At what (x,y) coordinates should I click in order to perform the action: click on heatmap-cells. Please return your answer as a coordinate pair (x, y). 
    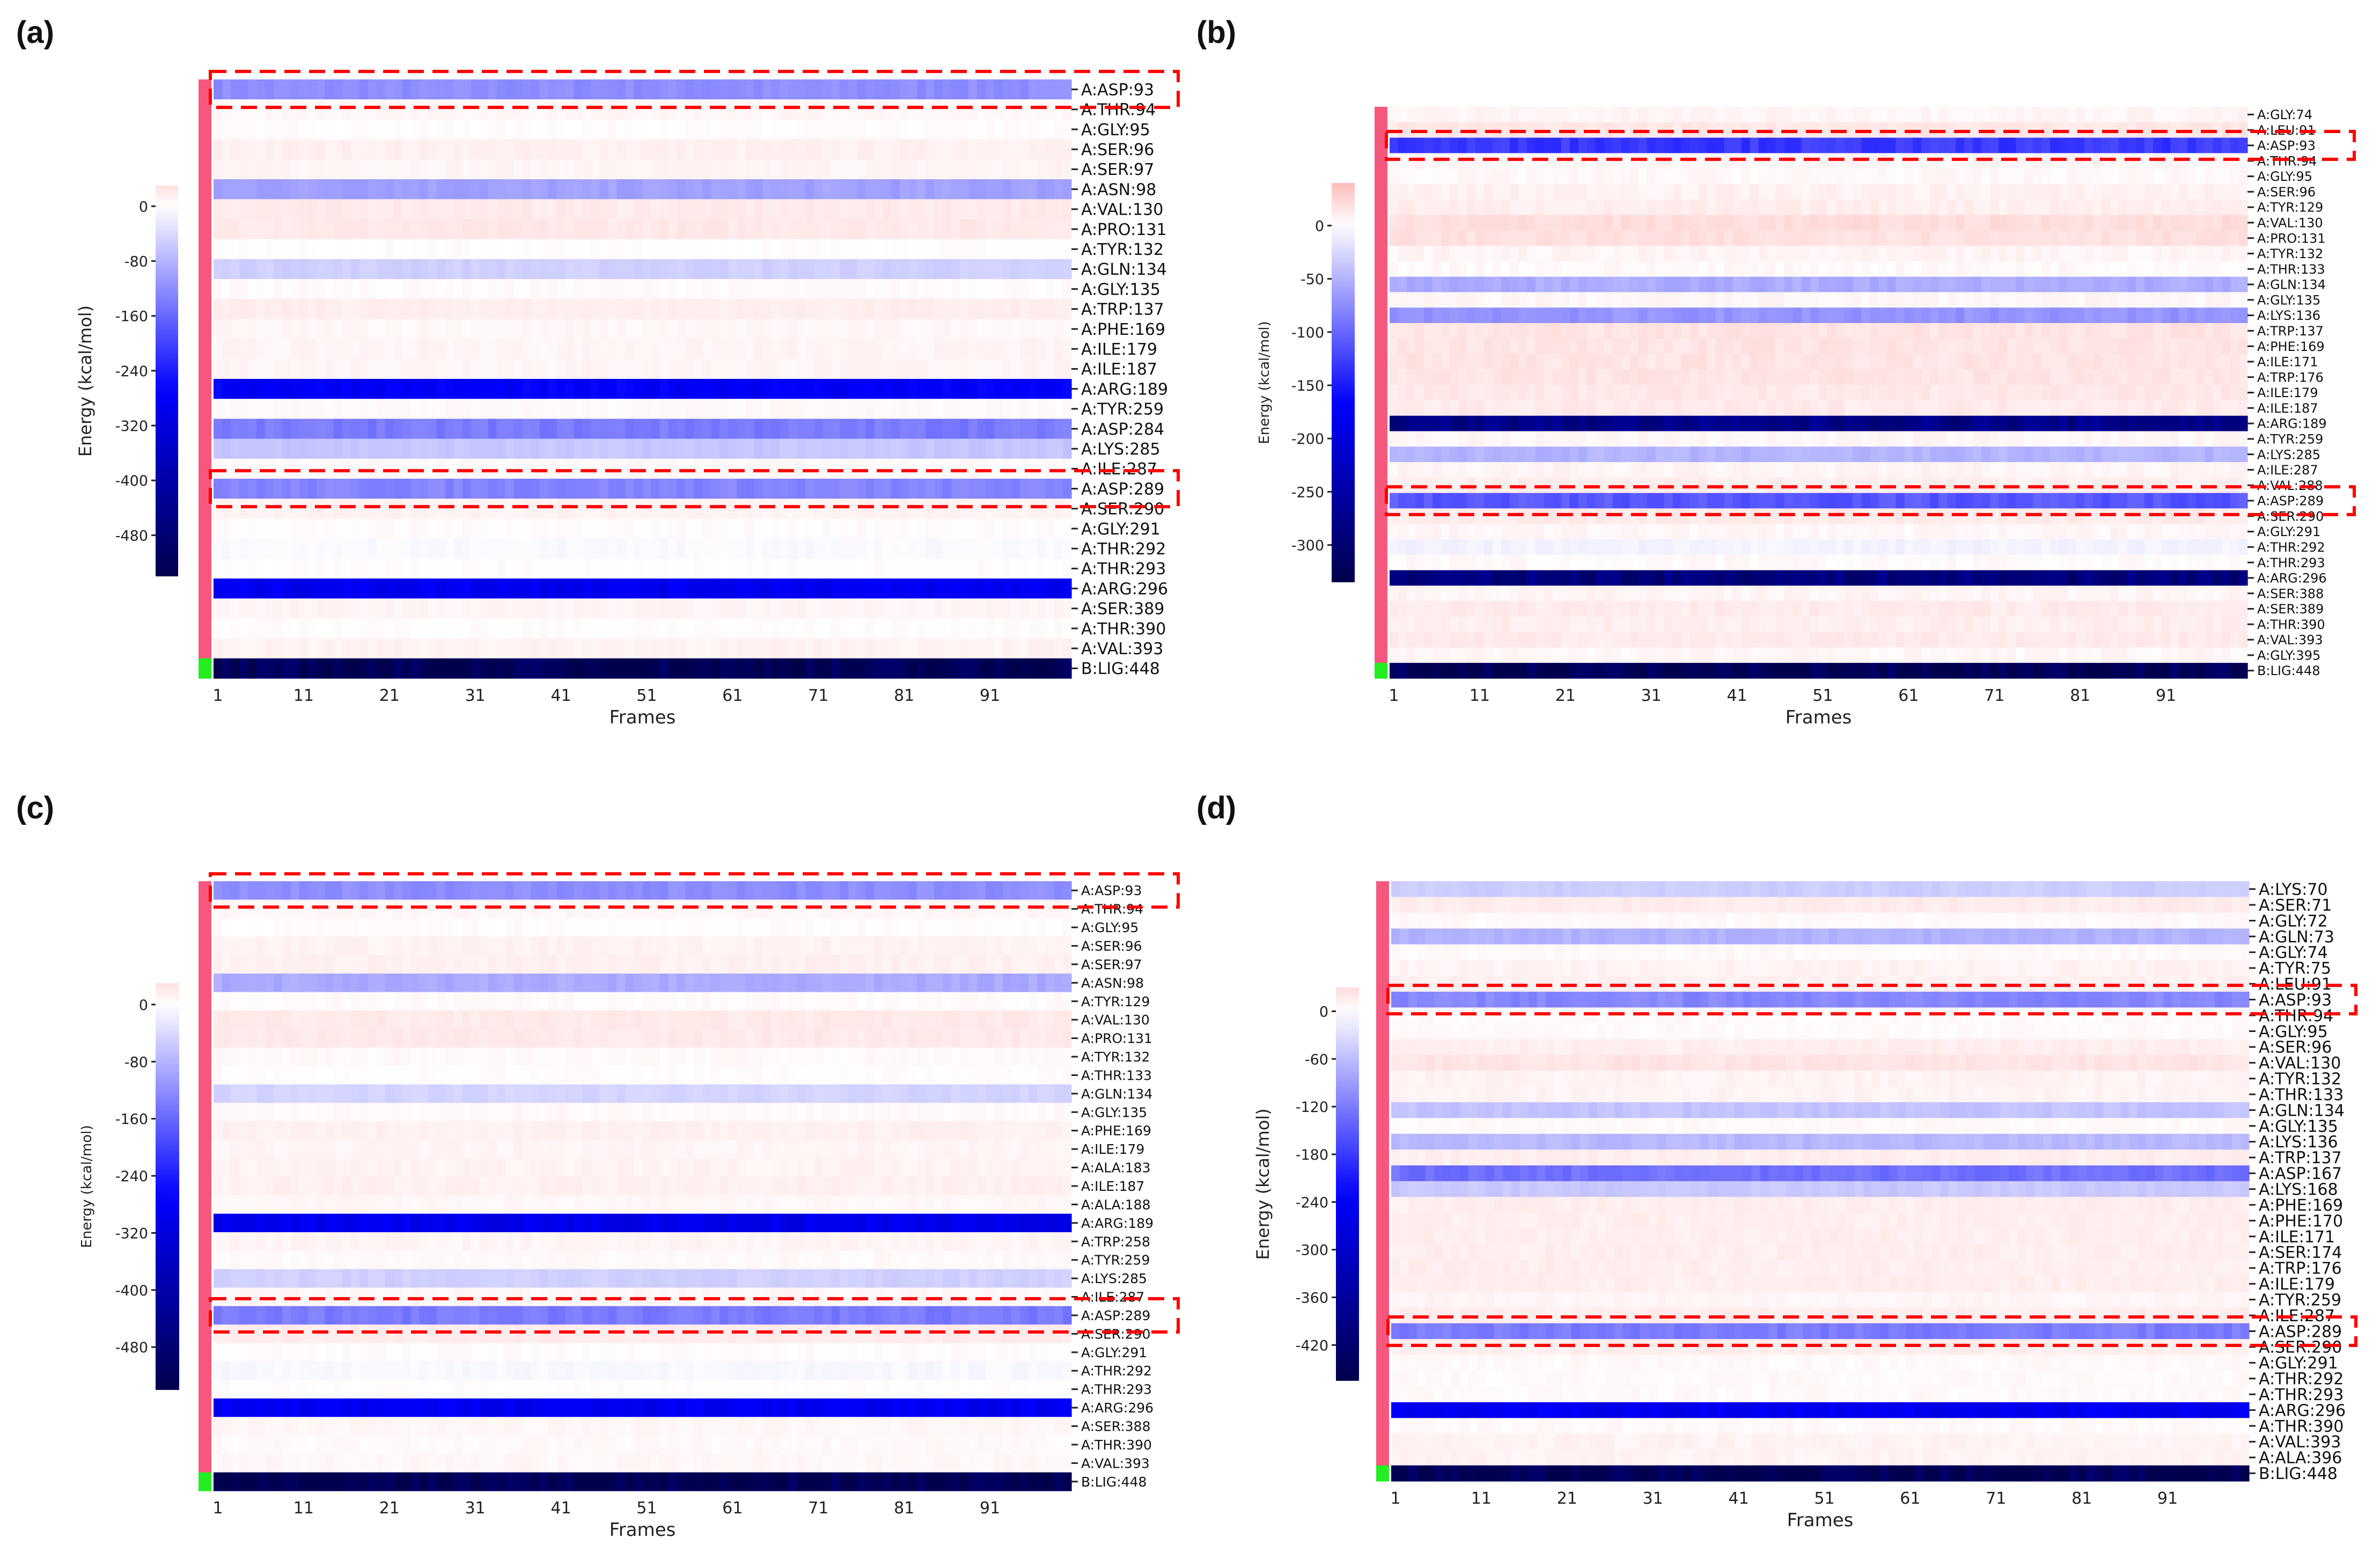
    Looking at the image, I should click on (643, 379).